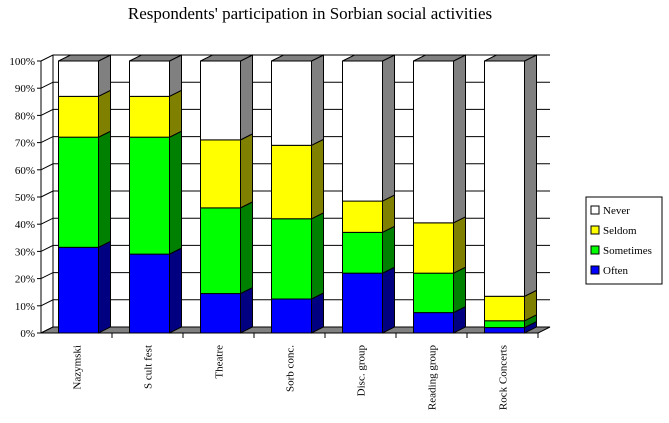 The width and height of the screenshot is (669, 423). I want to click on legend-swatch-never, so click(595, 210).